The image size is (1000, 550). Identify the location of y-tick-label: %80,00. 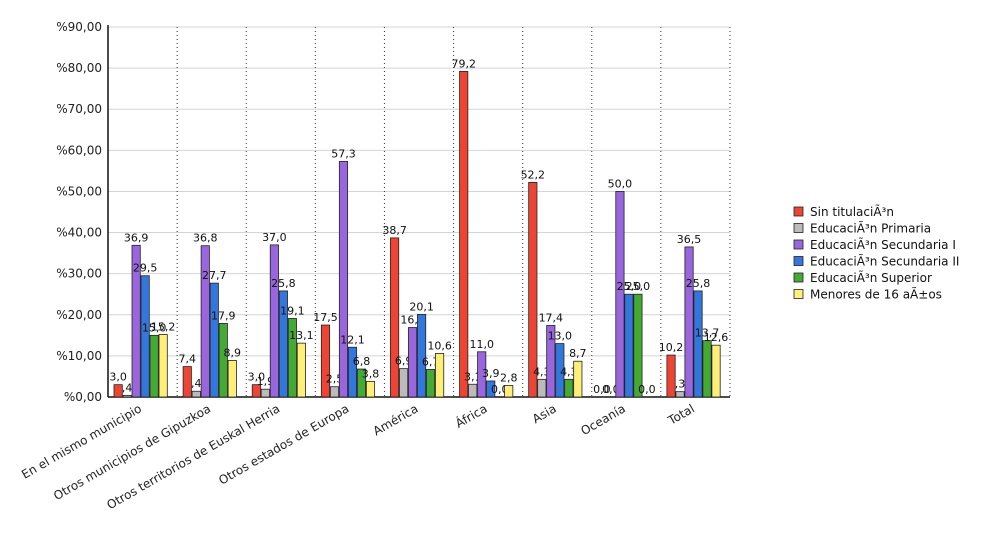
(79, 68).